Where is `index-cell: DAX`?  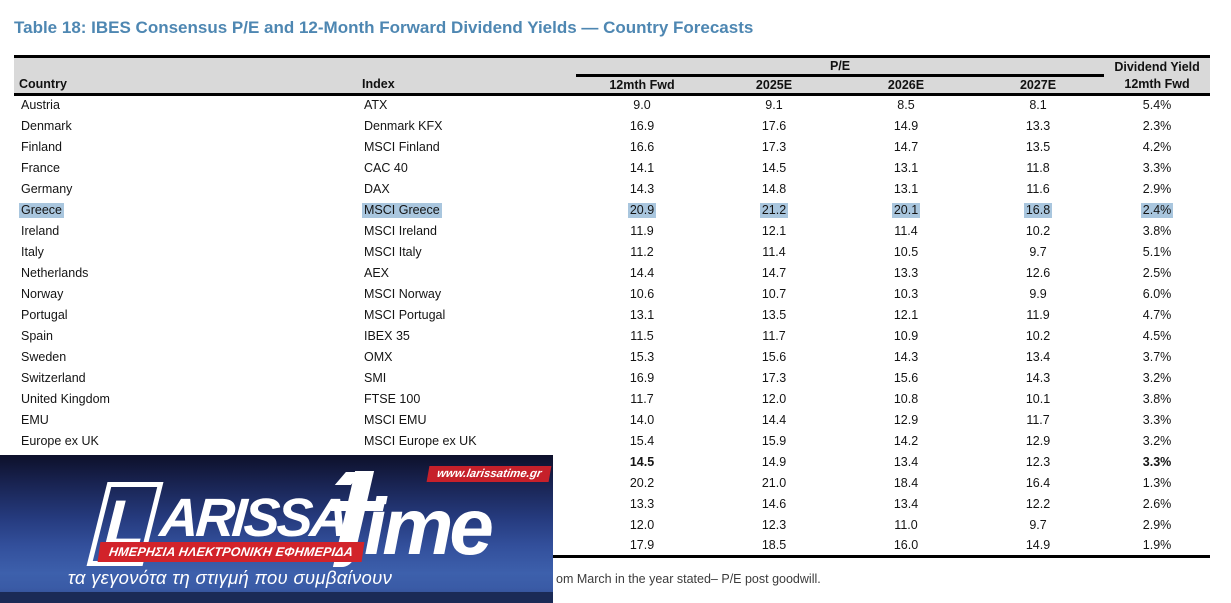
index-cell: DAX is located at coordinates (377, 188).